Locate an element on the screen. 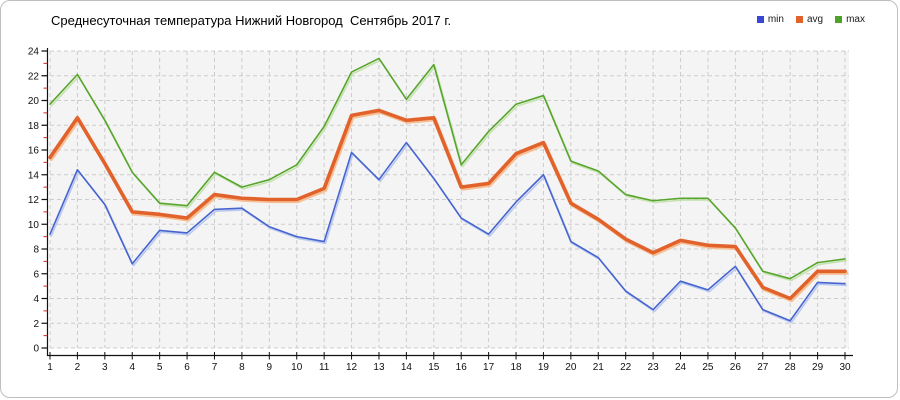  x-tick-label: 13 is located at coordinates (379, 367).